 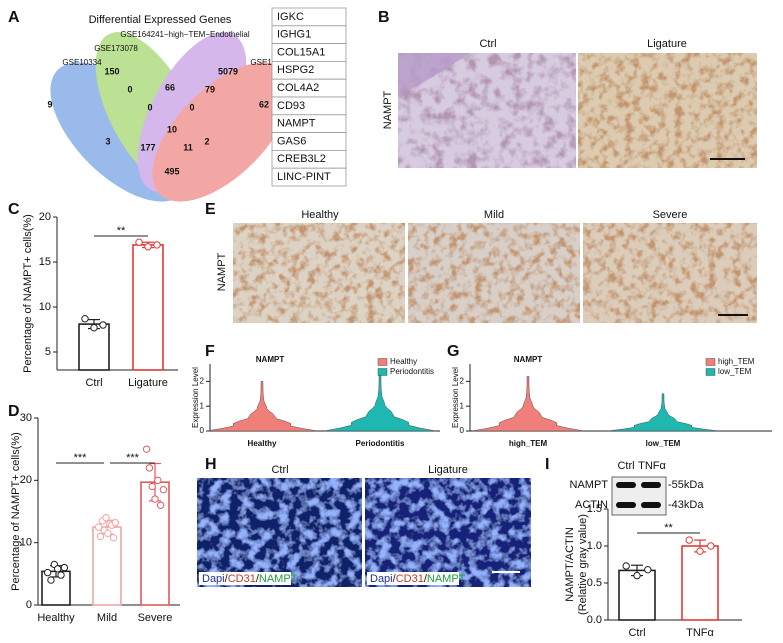 What do you see at coordinates (294, 35) in the screenshot?
I see `gene-name: IGHG1` at bounding box center [294, 35].